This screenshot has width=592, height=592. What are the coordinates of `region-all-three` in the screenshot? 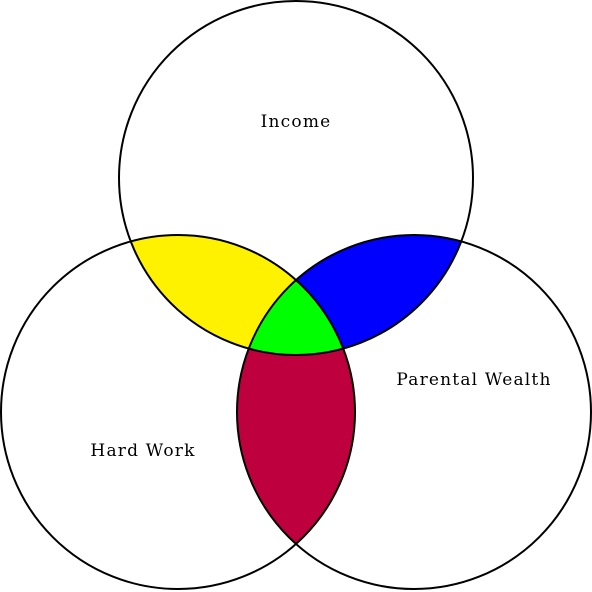 It's located at (296, 295).